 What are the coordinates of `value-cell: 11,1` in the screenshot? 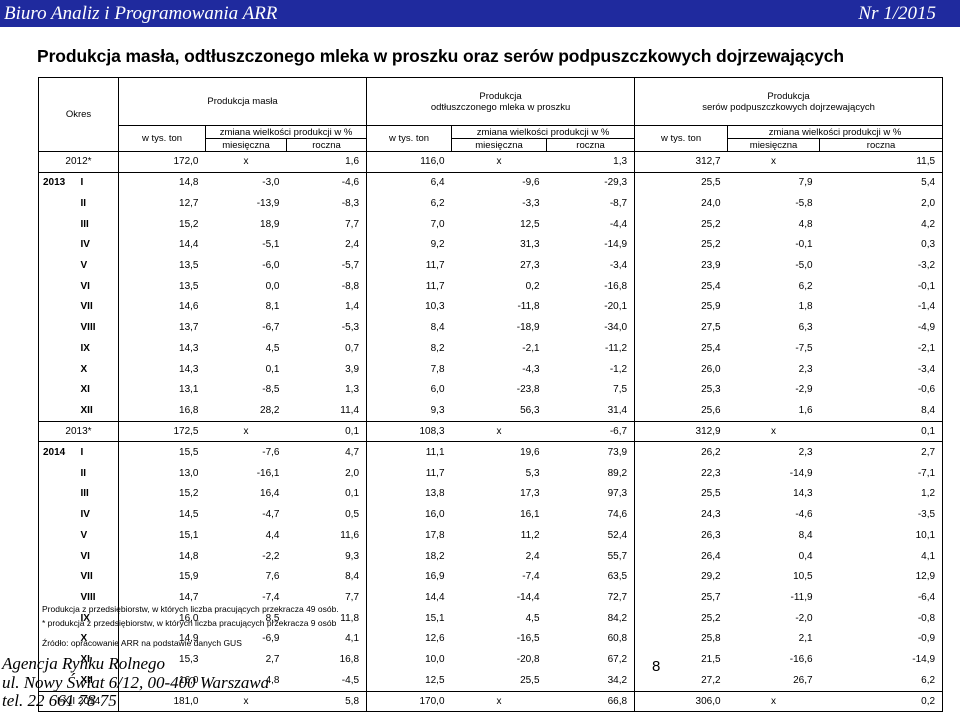 It's located at (435, 453).